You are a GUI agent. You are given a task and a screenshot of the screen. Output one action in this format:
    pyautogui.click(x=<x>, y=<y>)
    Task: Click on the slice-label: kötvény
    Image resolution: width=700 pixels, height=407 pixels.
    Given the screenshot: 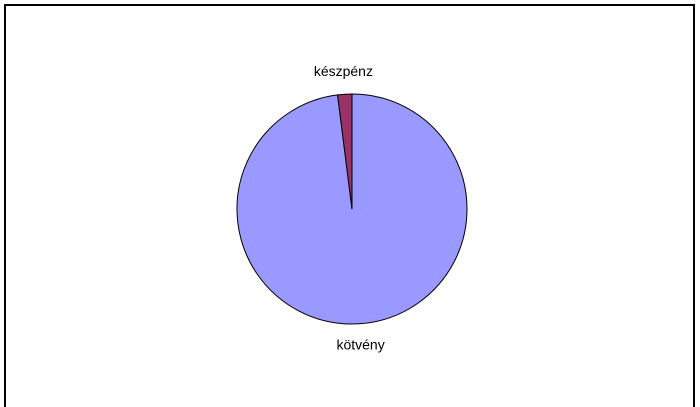 What is the action you would take?
    pyautogui.click(x=360, y=344)
    